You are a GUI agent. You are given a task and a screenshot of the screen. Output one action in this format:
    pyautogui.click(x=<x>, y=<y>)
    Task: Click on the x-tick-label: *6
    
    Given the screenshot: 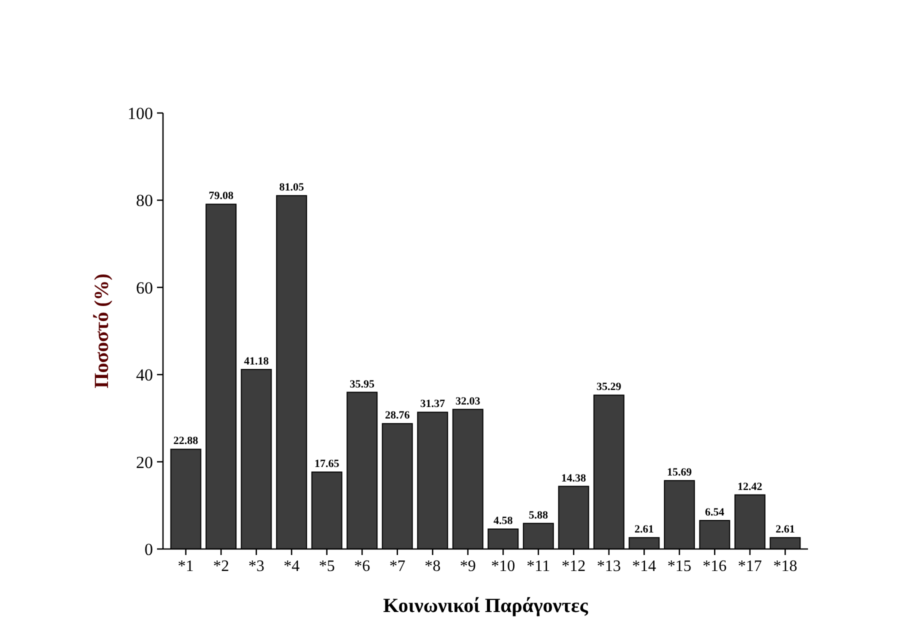 What is the action you would take?
    pyautogui.click(x=362, y=566)
    